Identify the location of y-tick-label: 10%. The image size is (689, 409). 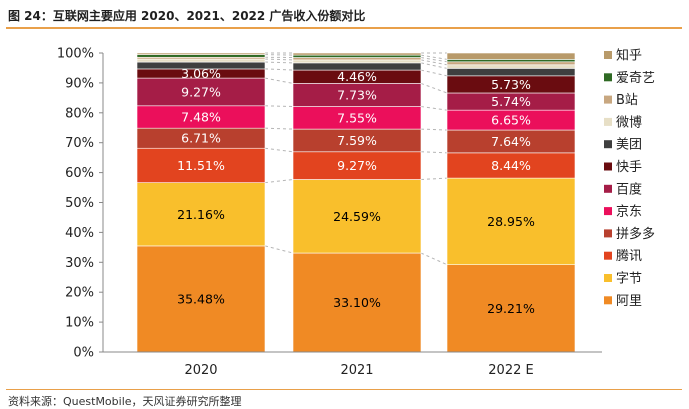
(79, 323).